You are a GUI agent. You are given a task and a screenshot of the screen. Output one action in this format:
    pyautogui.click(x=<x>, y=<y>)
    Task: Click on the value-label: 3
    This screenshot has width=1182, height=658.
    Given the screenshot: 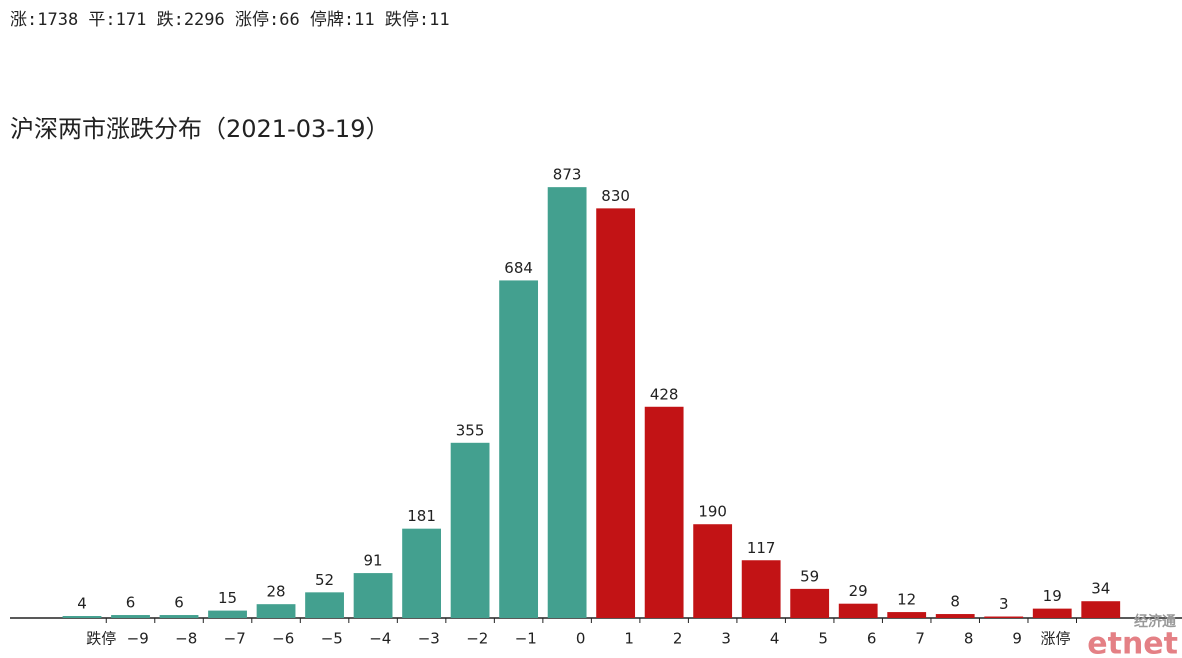 What is the action you would take?
    pyautogui.click(x=1004, y=604)
    